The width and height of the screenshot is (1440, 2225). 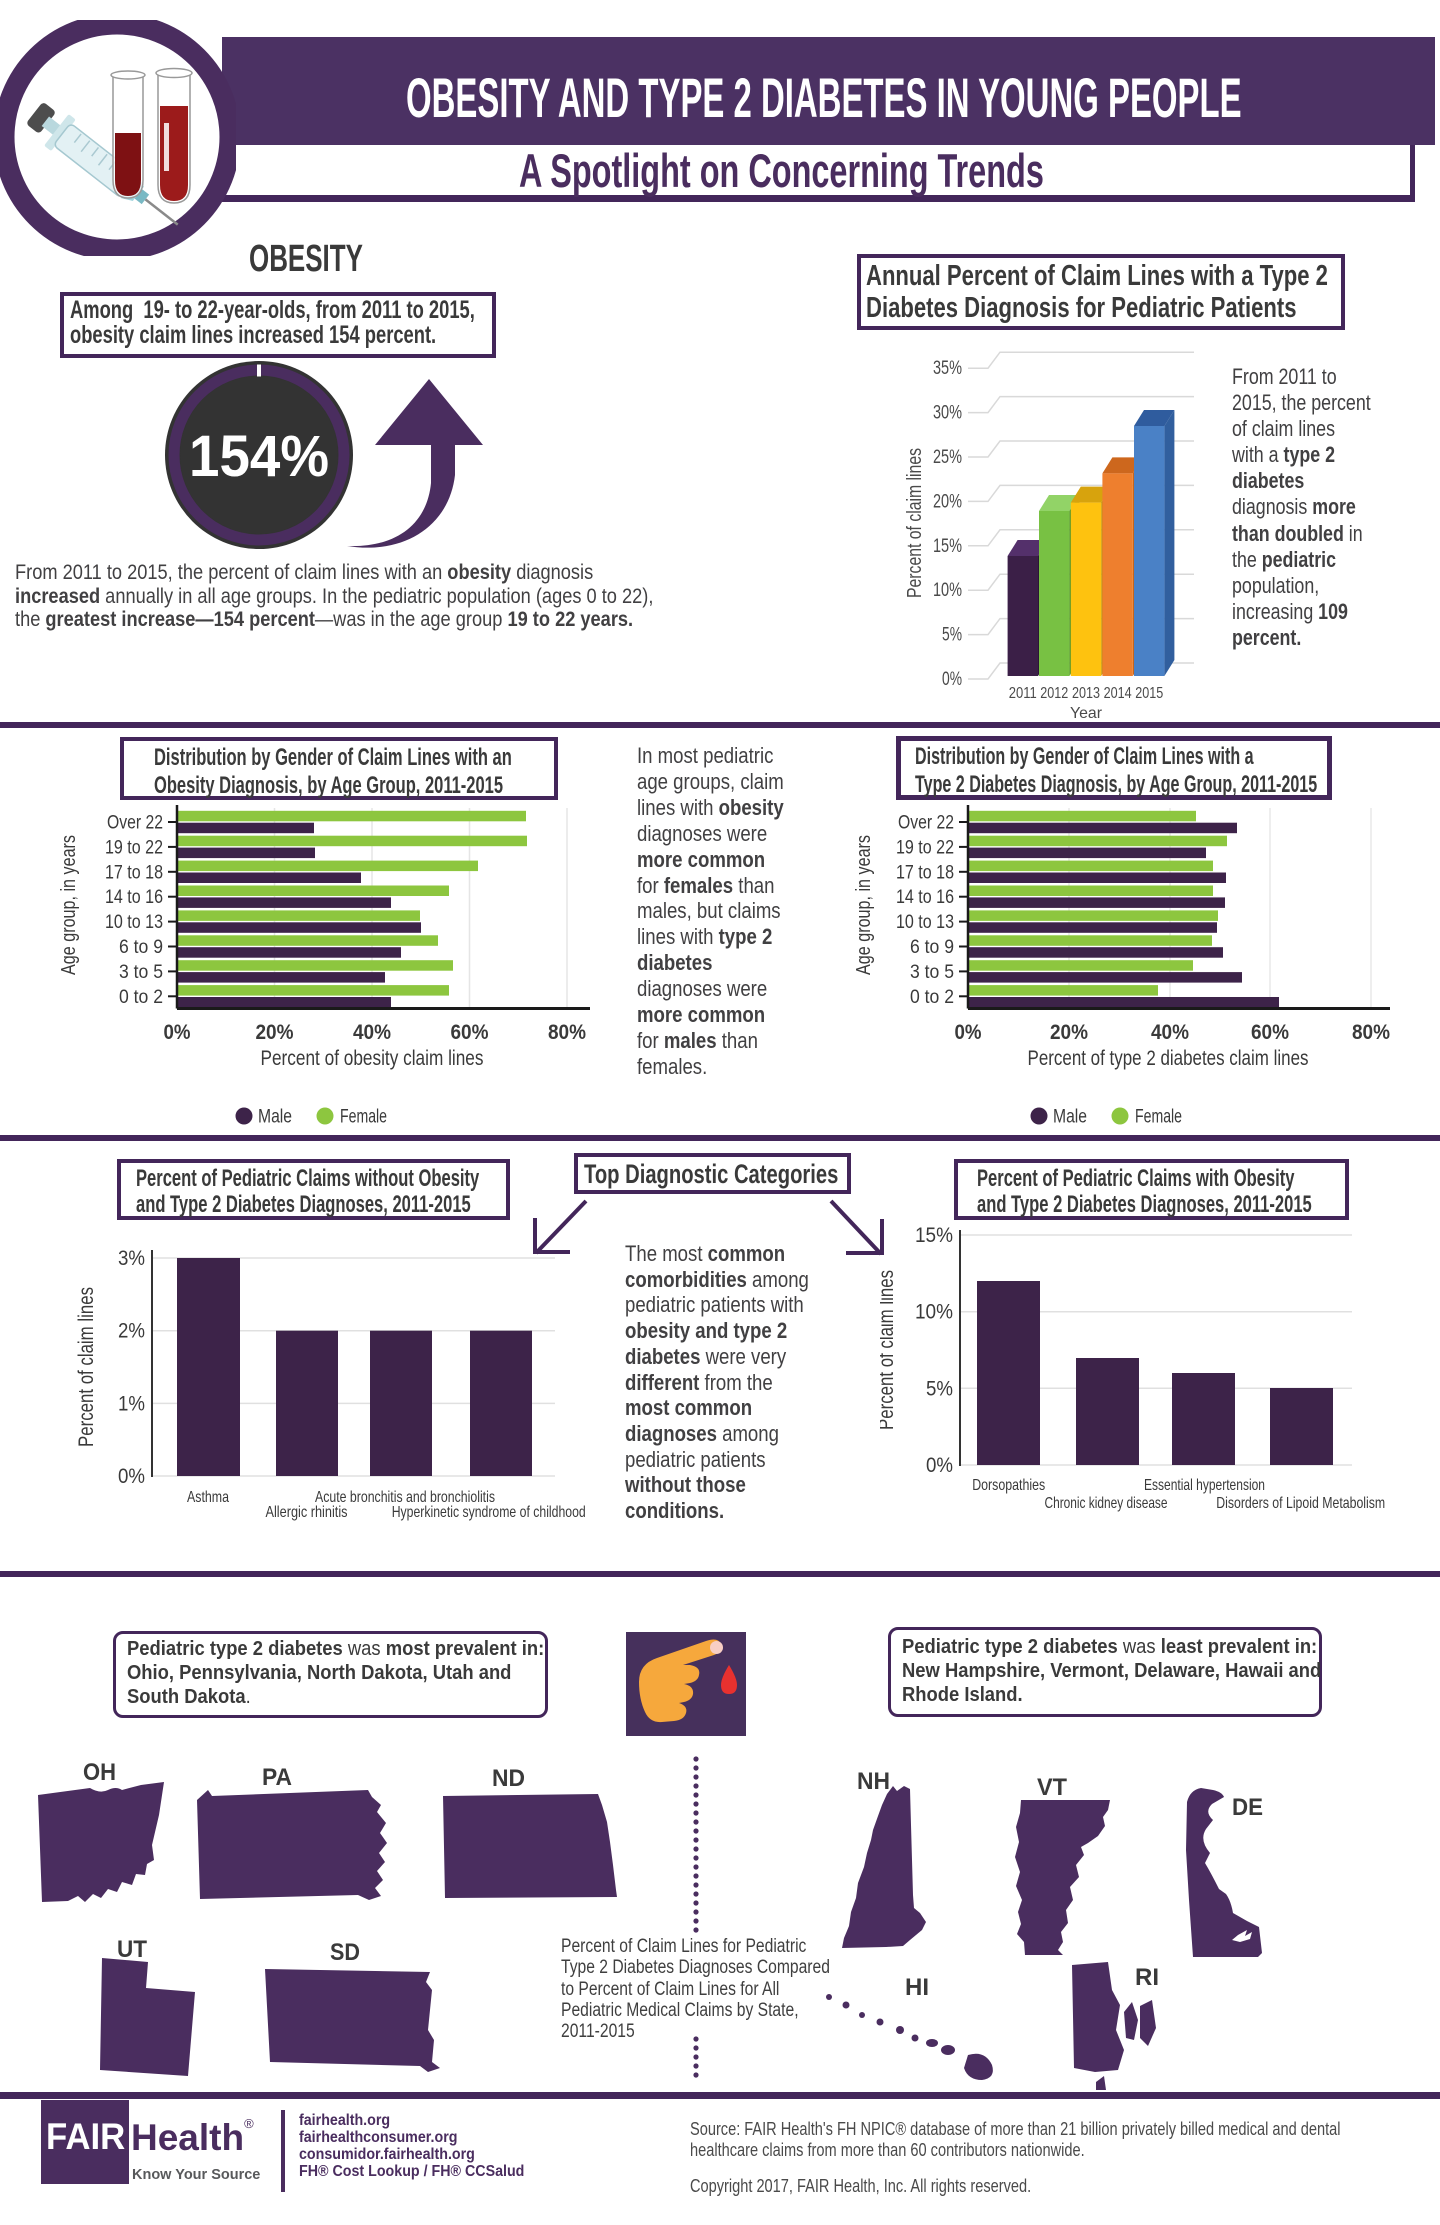 I want to click on svg-text: 35%, so click(x=947, y=368).